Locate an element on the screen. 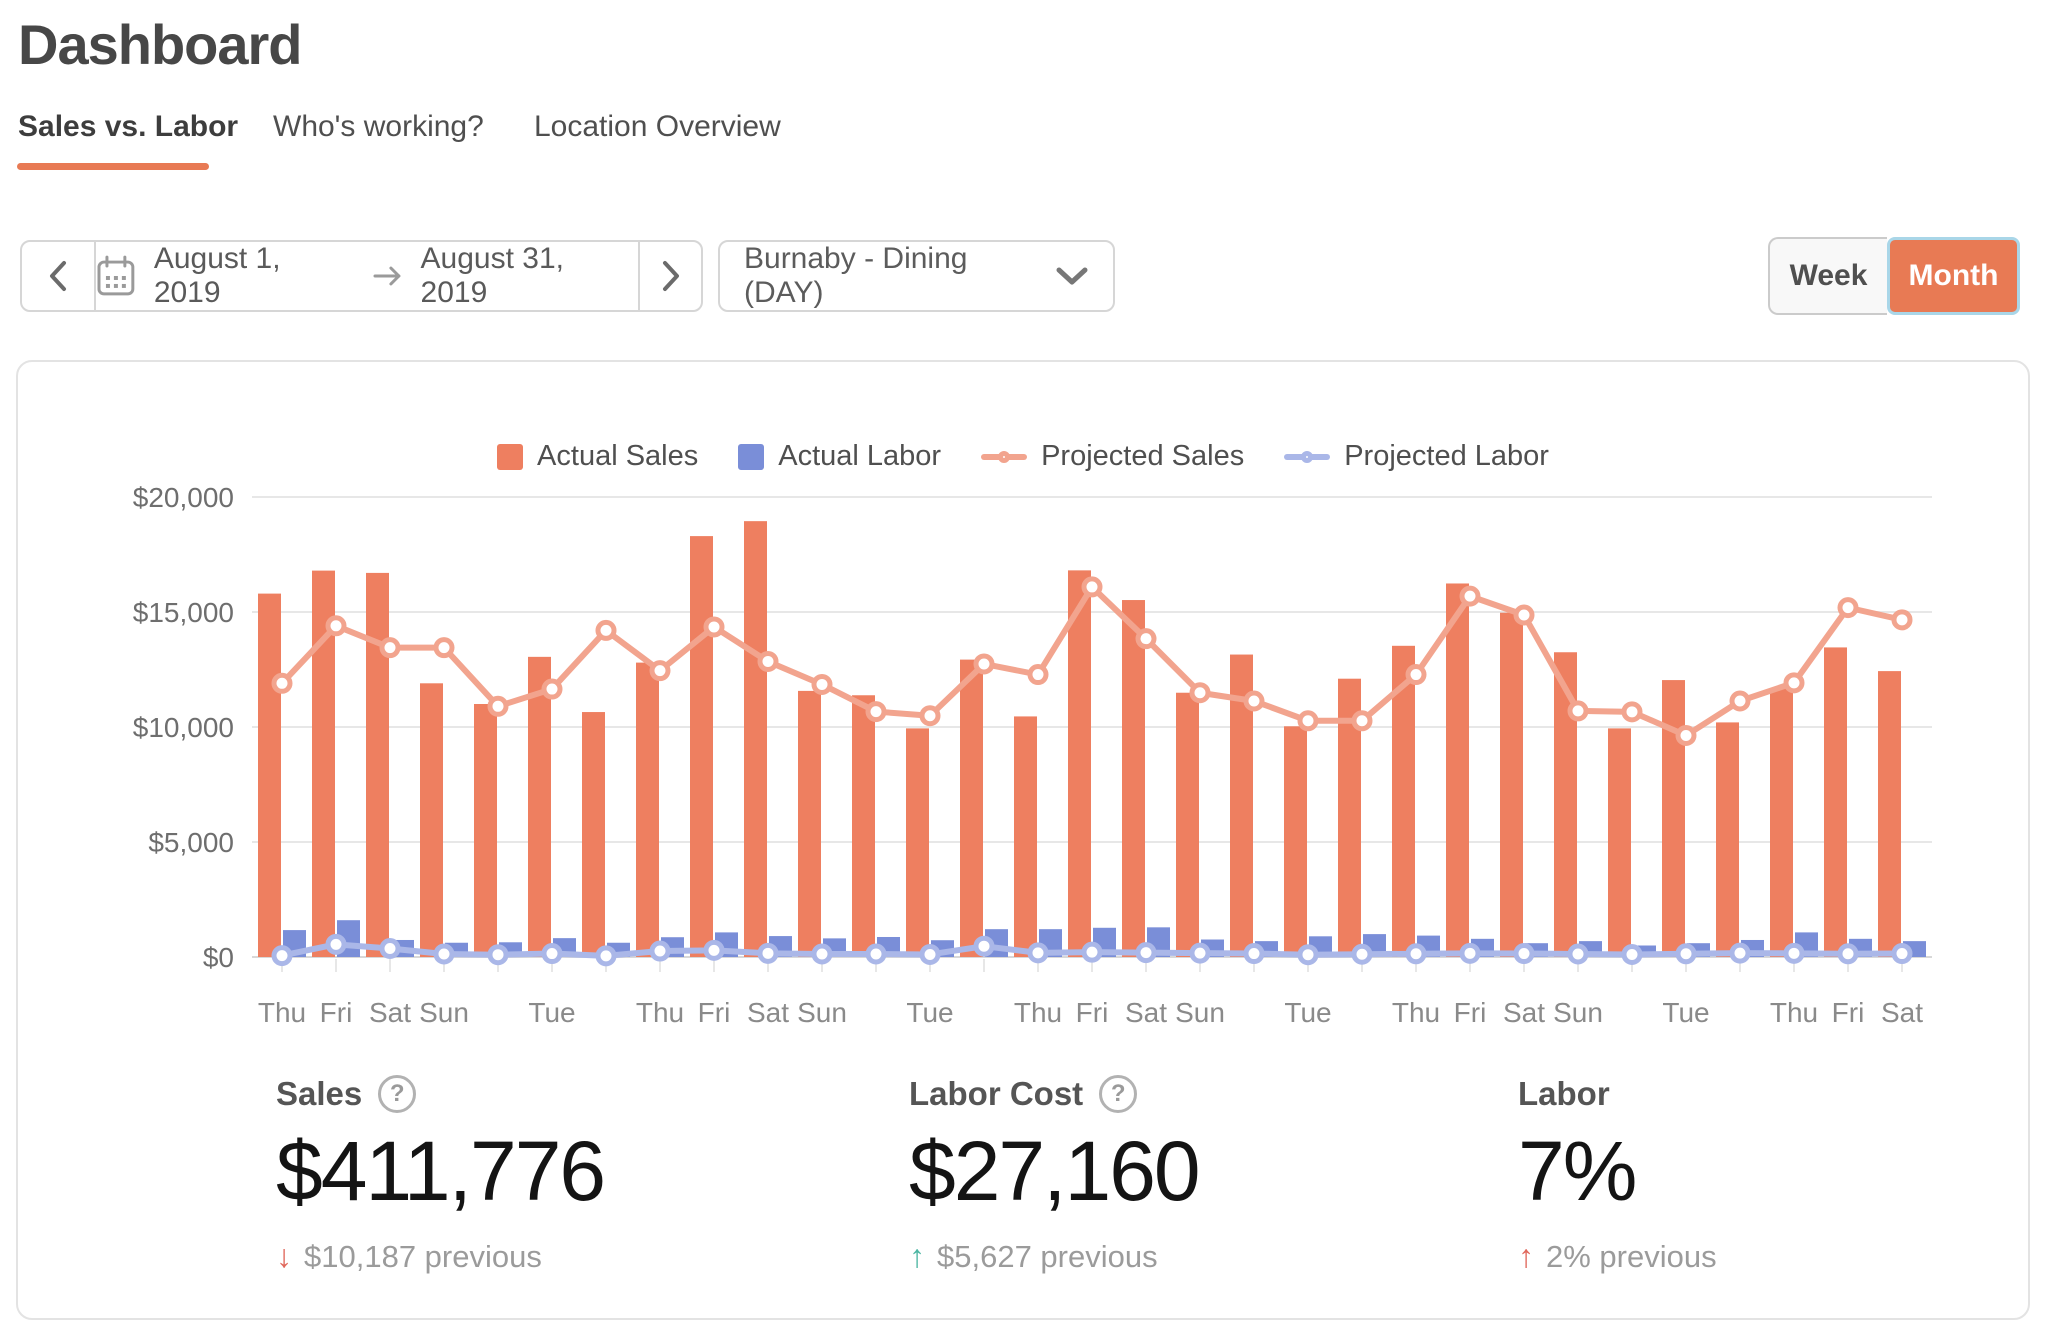 The width and height of the screenshot is (2062, 1344). chevron-left-icon is located at coordinates (58, 276).